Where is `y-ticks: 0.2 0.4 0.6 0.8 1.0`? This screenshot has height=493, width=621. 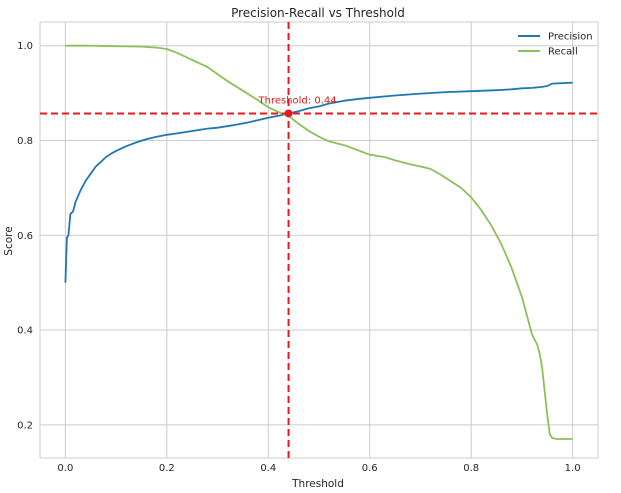
y-ticks: 0.2 0.4 0.6 0.8 1.0 is located at coordinates (25, 236).